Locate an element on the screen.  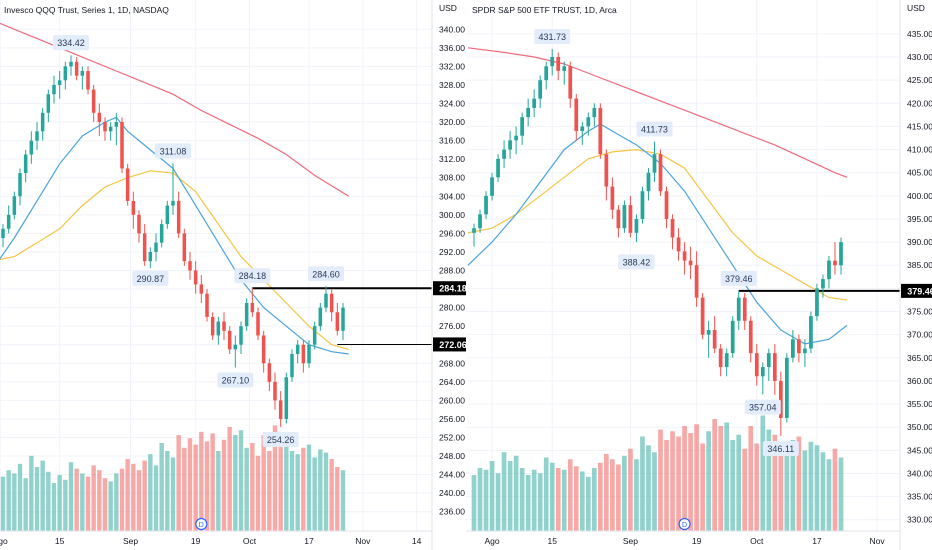
price-annotation: 267.10 is located at coordinates (235, 380).